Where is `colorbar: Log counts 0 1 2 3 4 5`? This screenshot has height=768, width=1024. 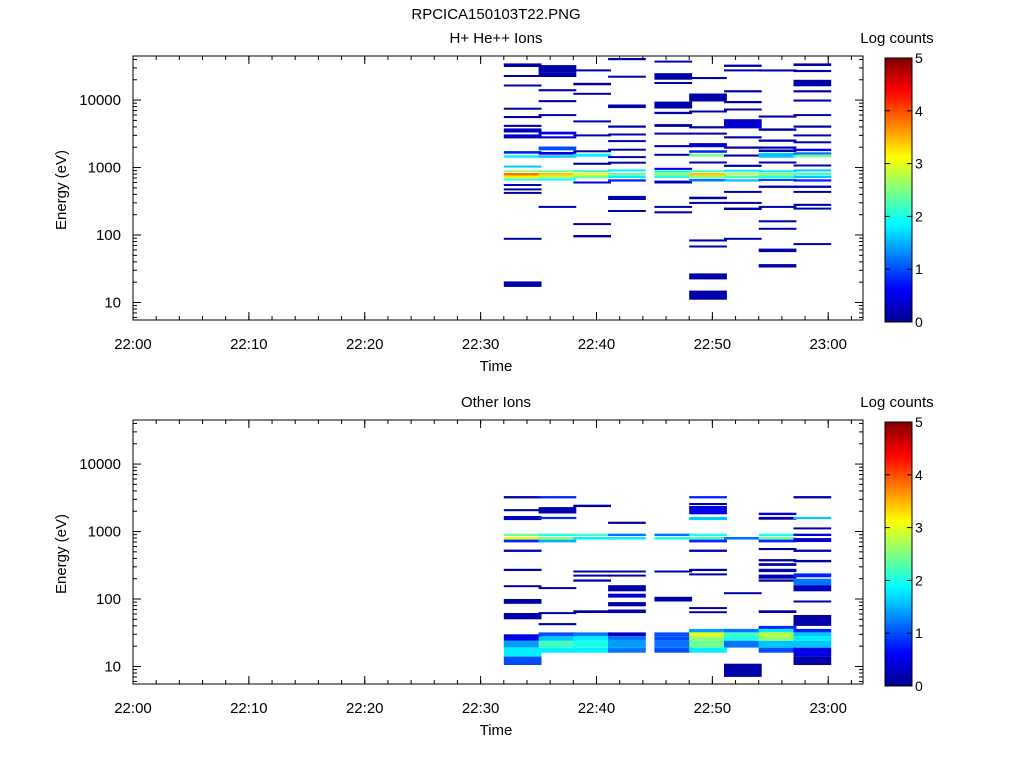
colorbar: Log counts 0 1 2 3 4 5 is located at coordinates (896, 180).